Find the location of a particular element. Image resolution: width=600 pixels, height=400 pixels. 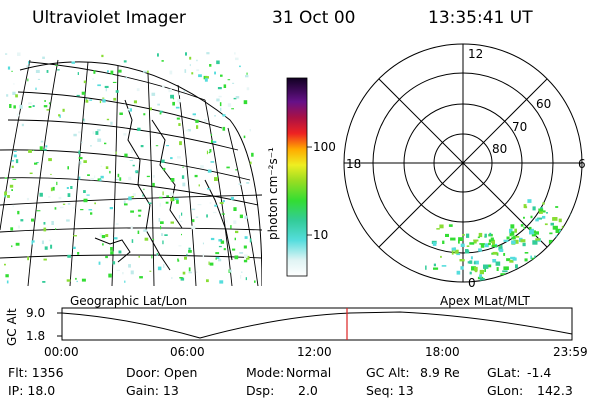

colorbar-gradient is located at coordinates (297, 177).